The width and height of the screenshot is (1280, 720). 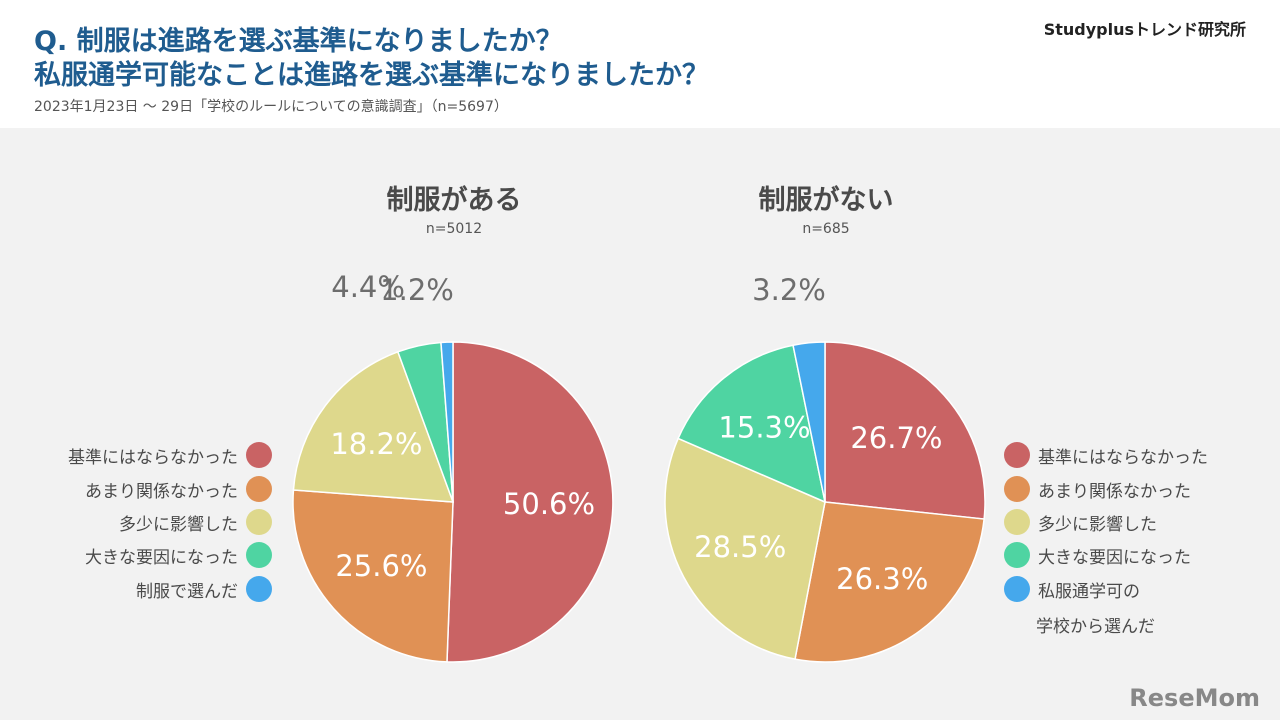 What do you see at coordinates (1194, 698) in the screenshot?
I see `resemom-logo: ReseMom` at bounding box center [1194, 698].